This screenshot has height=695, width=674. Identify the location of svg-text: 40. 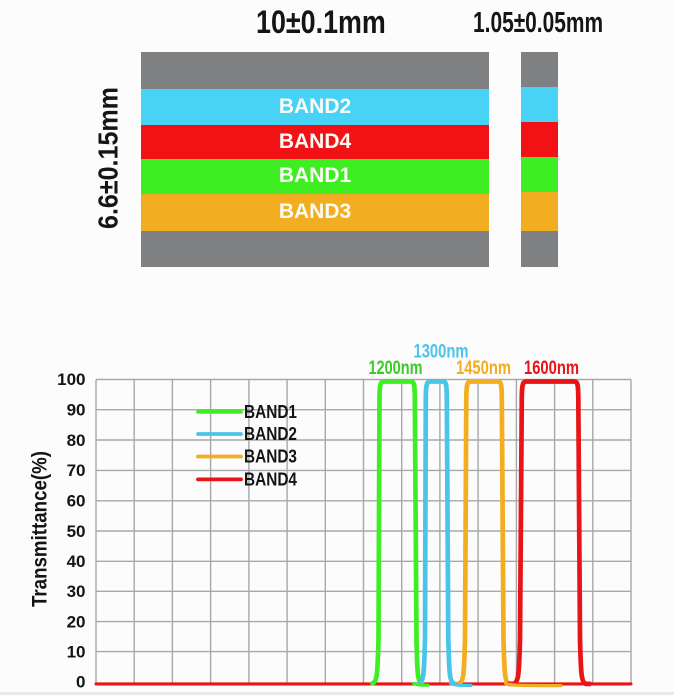
(76, 561).